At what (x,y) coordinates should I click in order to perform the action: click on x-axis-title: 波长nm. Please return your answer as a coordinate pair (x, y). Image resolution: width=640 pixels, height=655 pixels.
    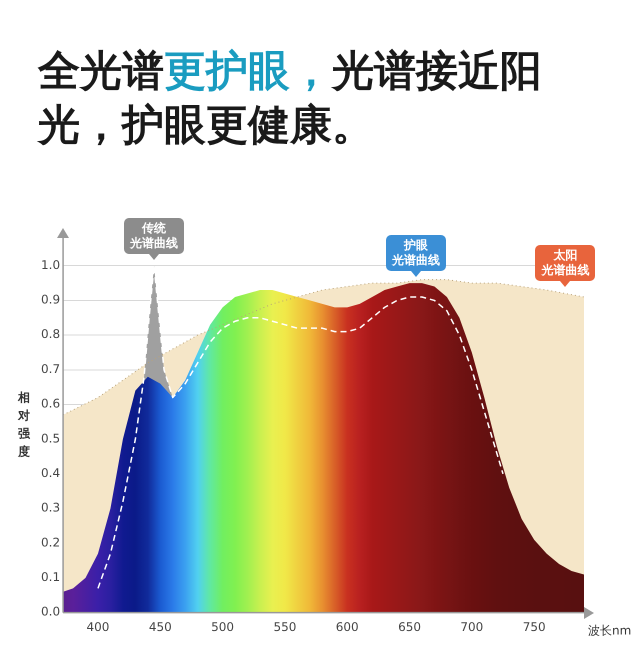
    Looking at the image, I should click on (610, 631).